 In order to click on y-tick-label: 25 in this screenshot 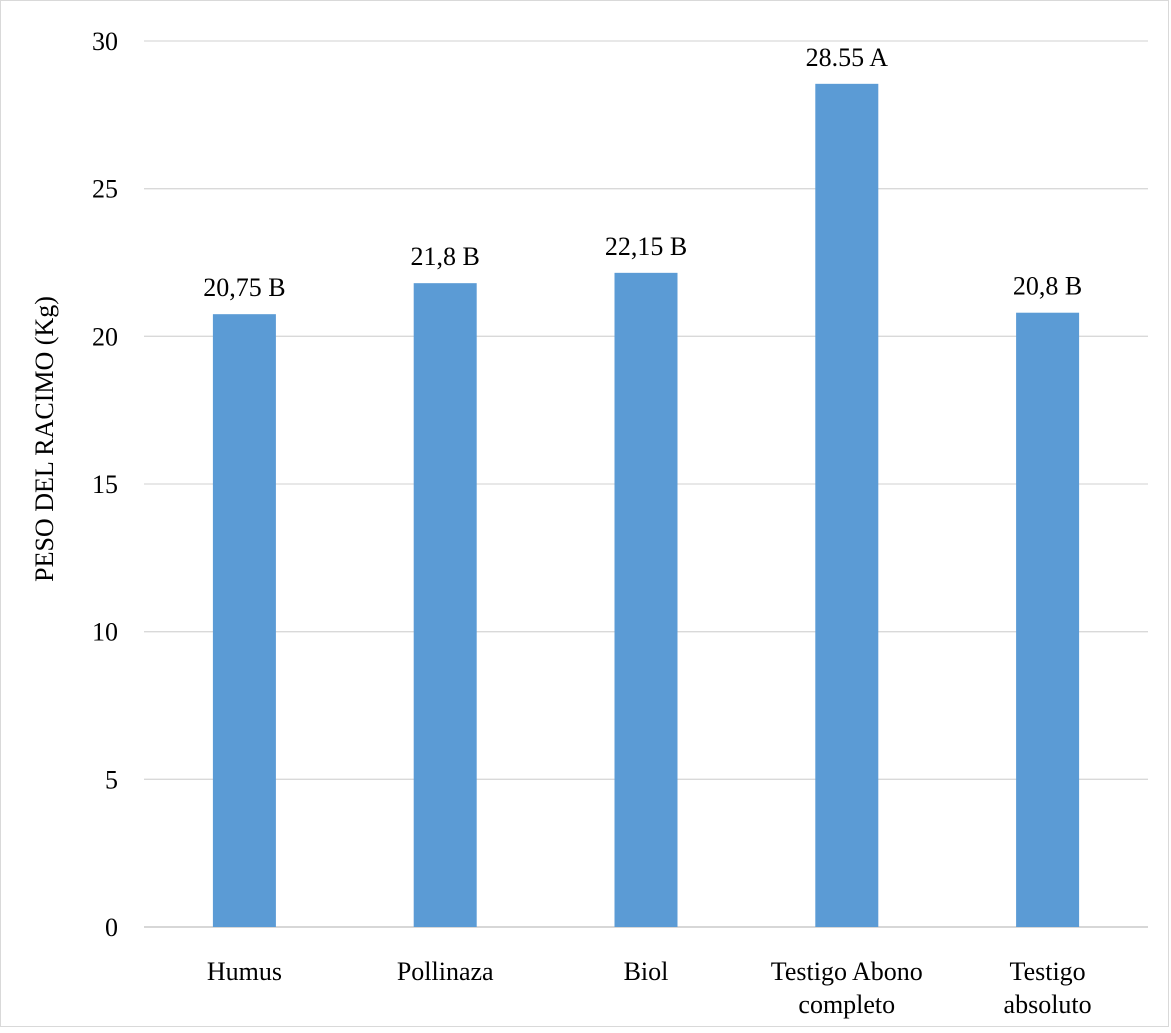, I will do `click(105, 189)`.